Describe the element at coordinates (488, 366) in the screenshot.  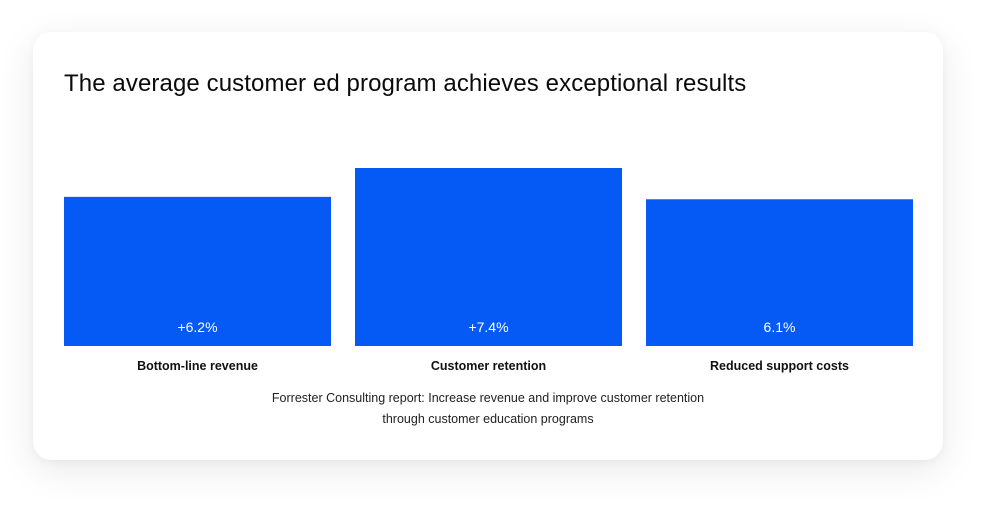
I see `category-label: Customer retention` at that location.